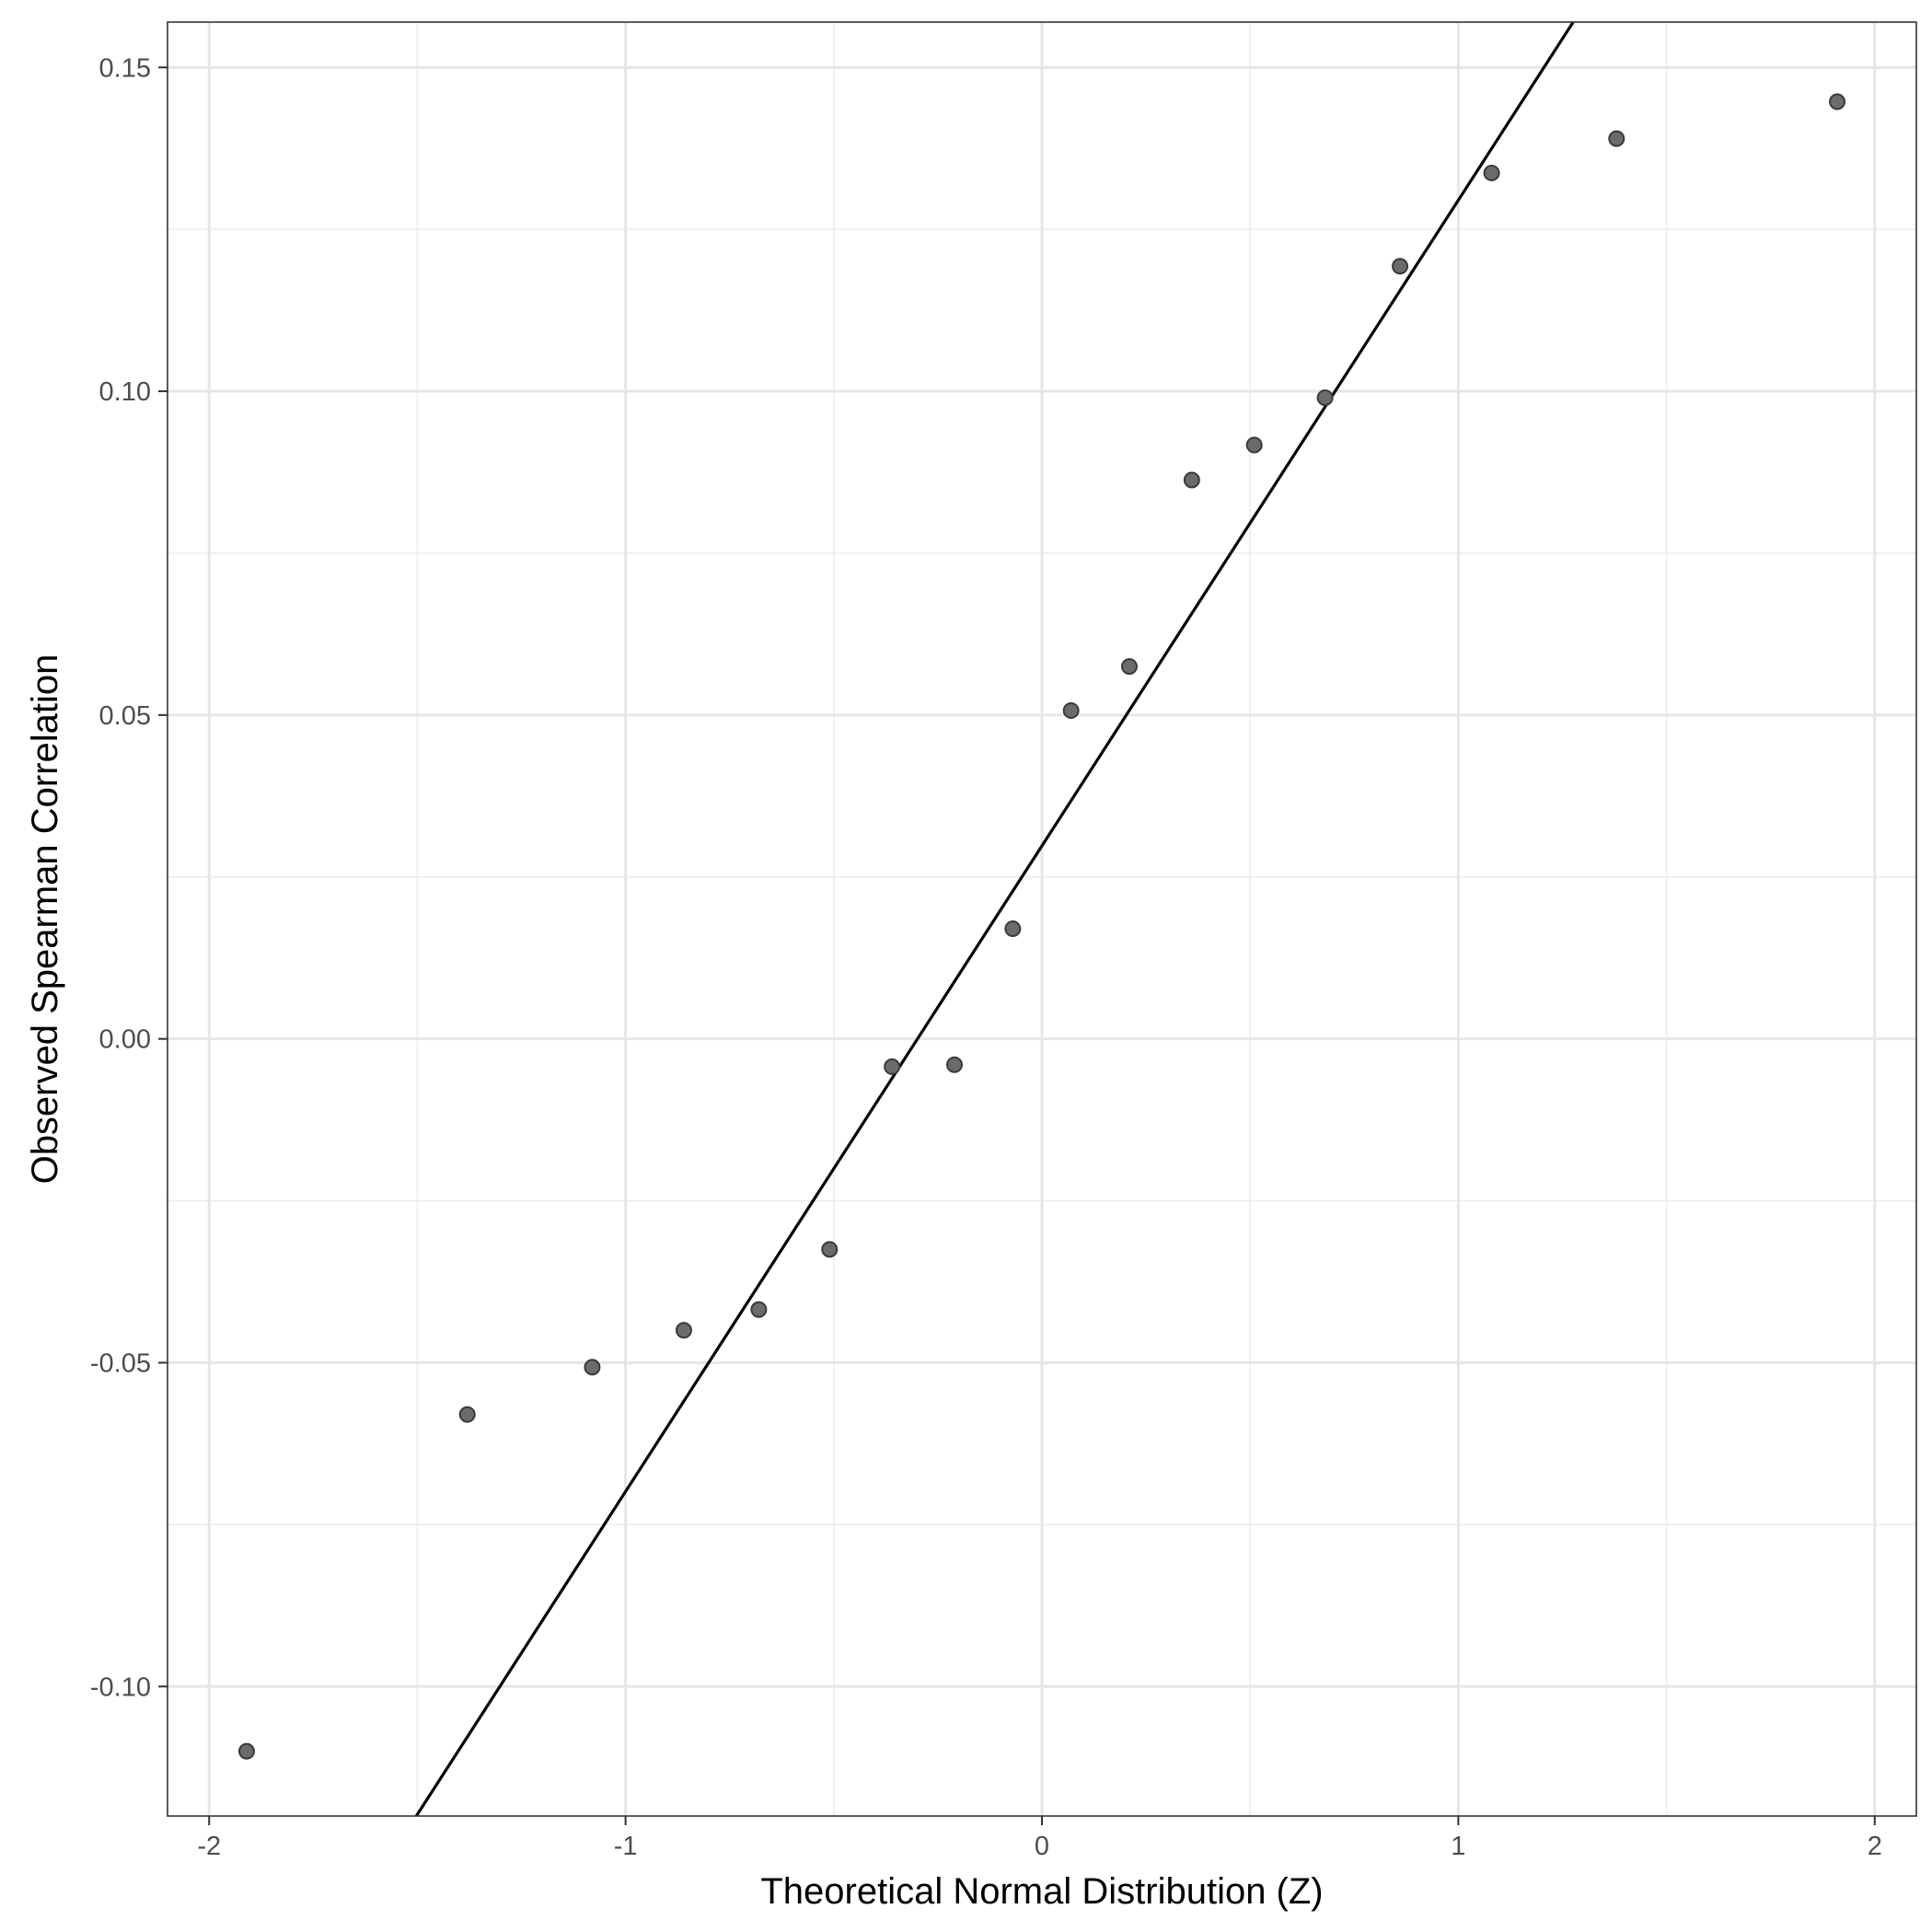 The width and height of the screenshot is (1932, 1932). Describe the element at coordinates (45, 920) in the screenshot. I see `y-axis-title: Observed Spearman Correlation` at that location.